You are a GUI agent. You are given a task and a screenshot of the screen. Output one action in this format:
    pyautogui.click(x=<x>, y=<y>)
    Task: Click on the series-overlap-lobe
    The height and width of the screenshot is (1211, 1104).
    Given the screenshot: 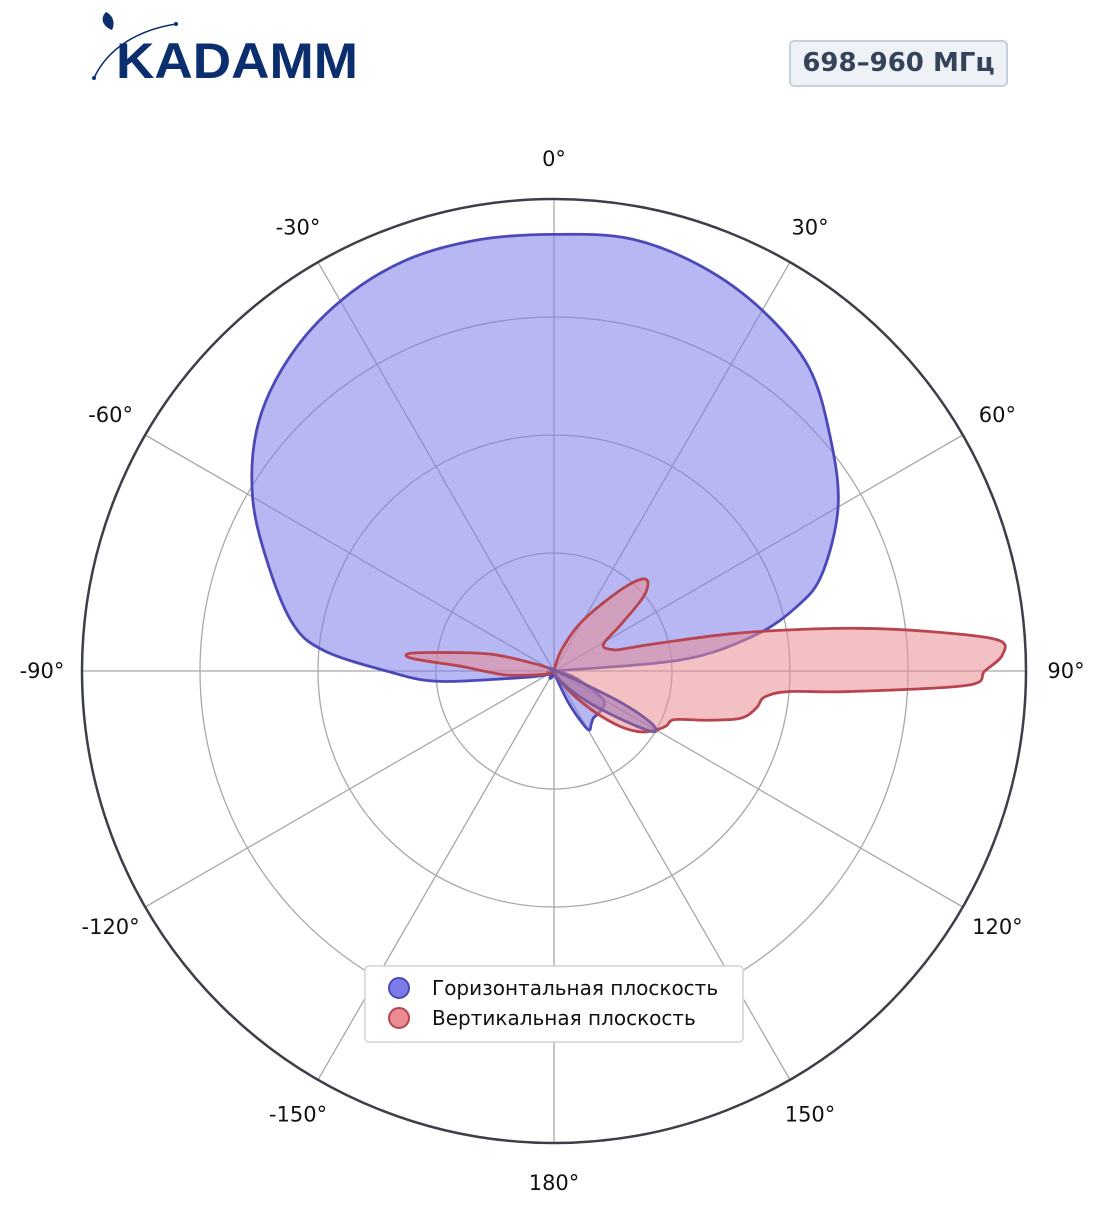 What is the action you would take?
    pyautogui.click(x=602, y=700)
    